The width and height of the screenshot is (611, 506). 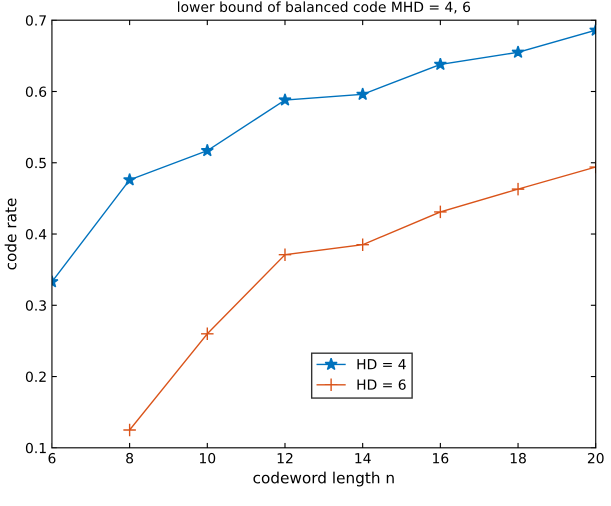 I want to click on y-axis-title: code rate, so click(x=10, y=234).